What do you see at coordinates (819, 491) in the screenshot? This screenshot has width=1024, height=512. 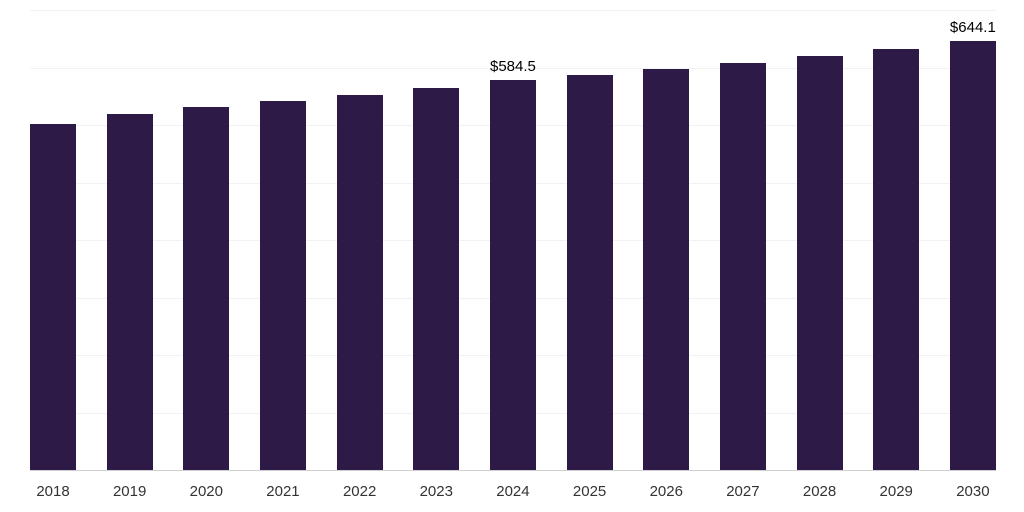 I see `x-tick-label: 2028` at bounding box center [819, 491].